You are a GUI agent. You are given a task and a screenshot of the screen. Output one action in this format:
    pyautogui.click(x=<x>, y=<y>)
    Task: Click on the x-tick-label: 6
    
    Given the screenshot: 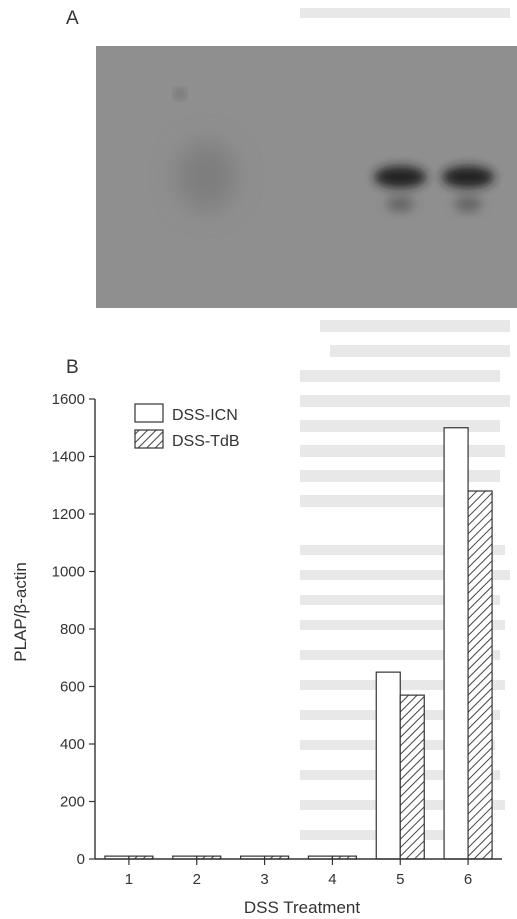 What is the action you would take?
    pyautogui.click(x=468, y=879)
    